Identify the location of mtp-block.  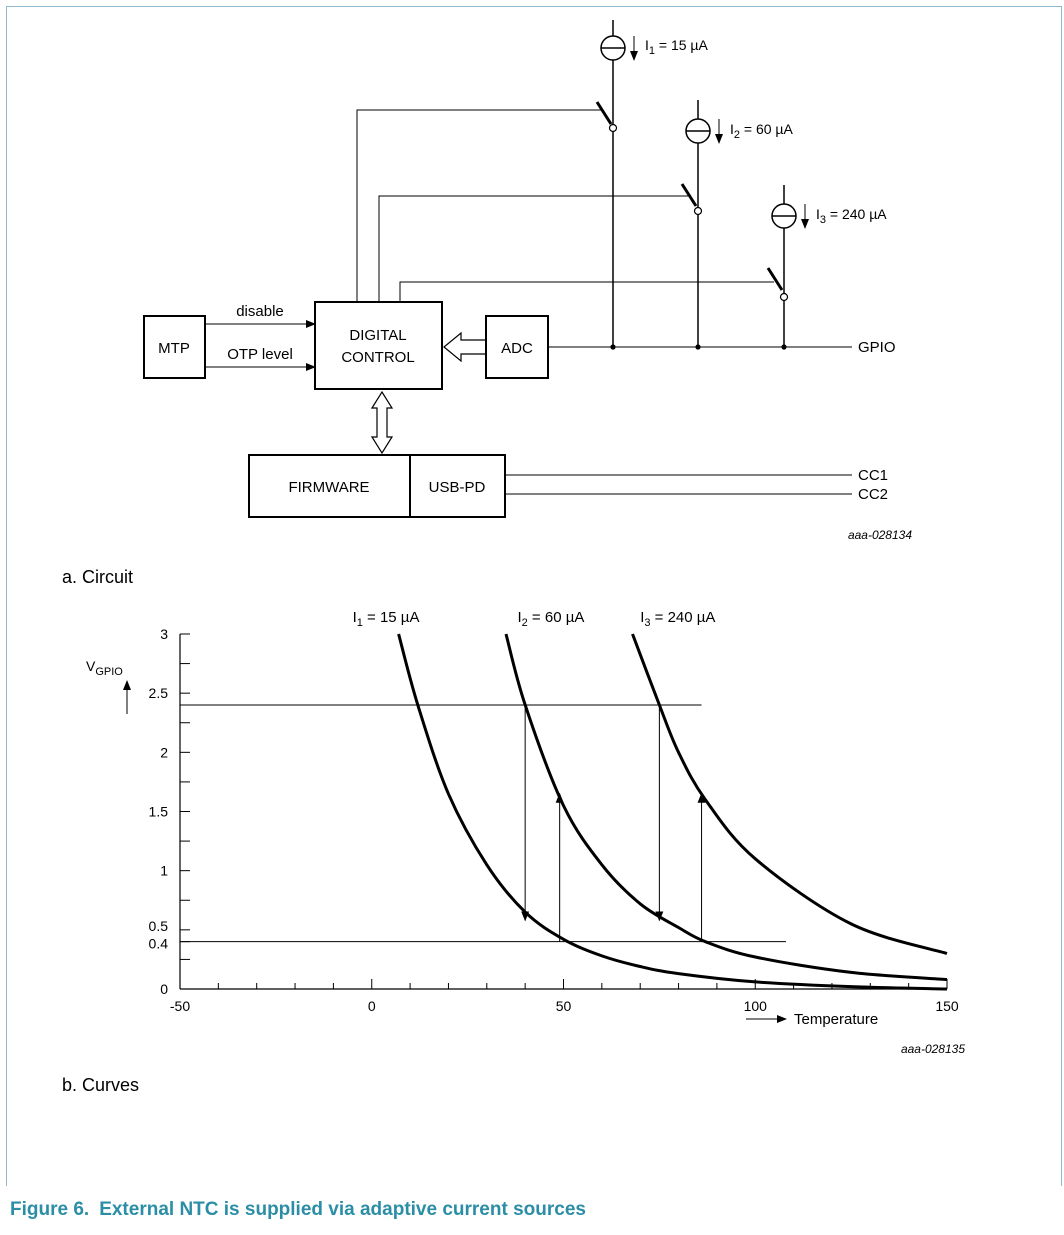
(174, 347).